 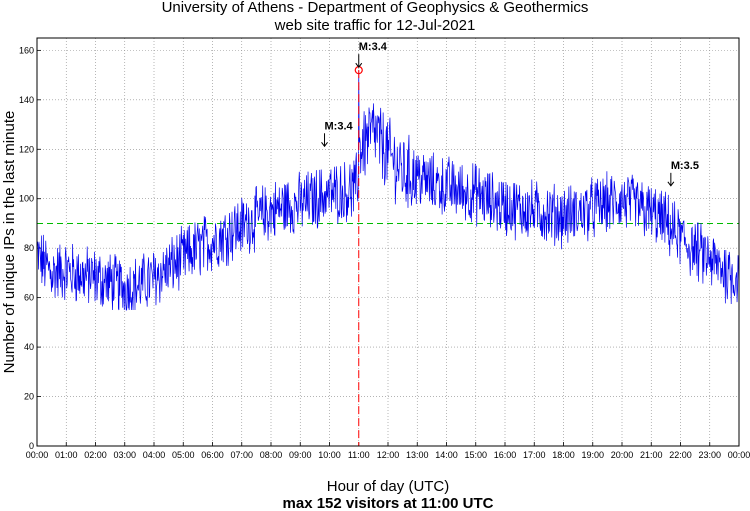 What do you see at coordinates (505, 455) in the screenshot?
I see `x-tick-label: 16:00` at bounding box center [505, 455].